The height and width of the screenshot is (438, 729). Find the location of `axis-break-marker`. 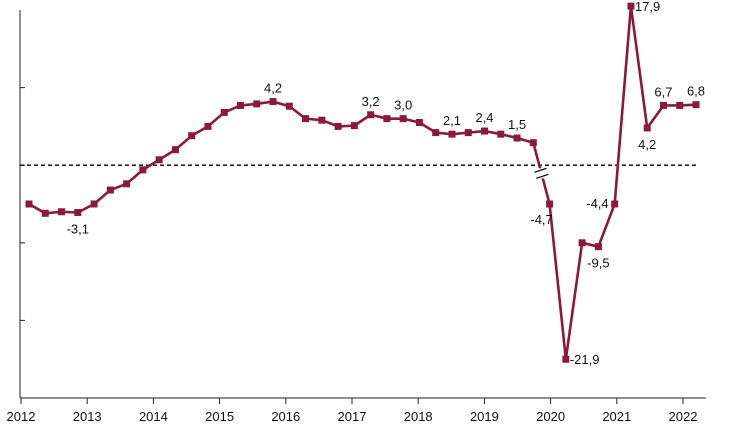

axis-break-marker is located at coordinates (541, 173).